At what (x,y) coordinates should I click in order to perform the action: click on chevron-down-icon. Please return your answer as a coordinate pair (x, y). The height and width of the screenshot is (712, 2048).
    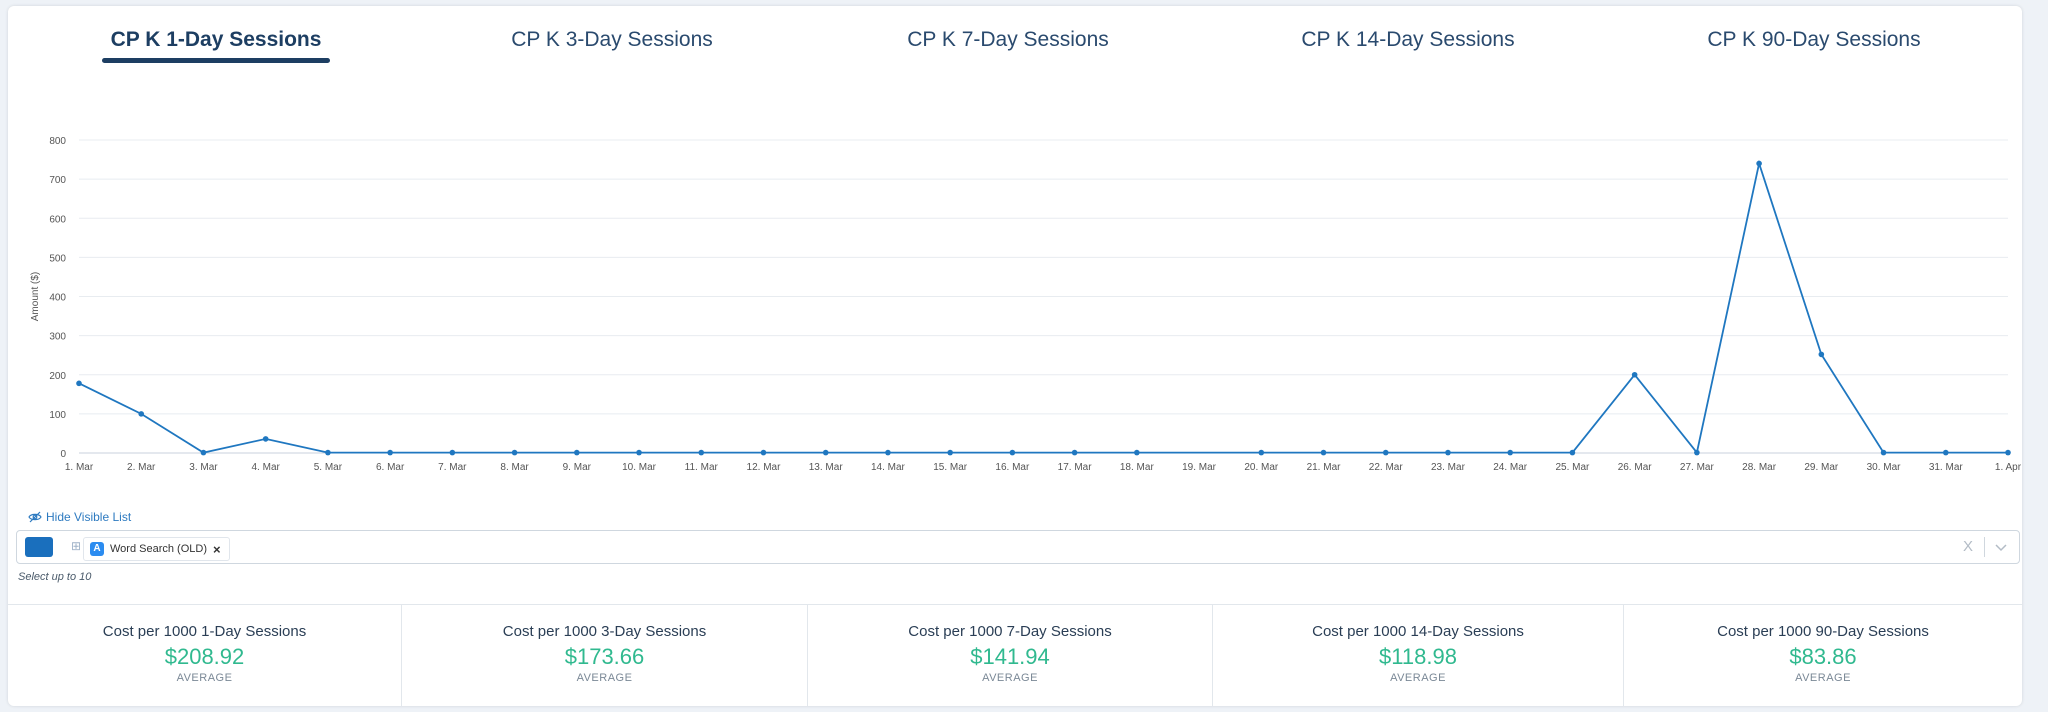
    Looking at the image, I should click on (2001, 547).